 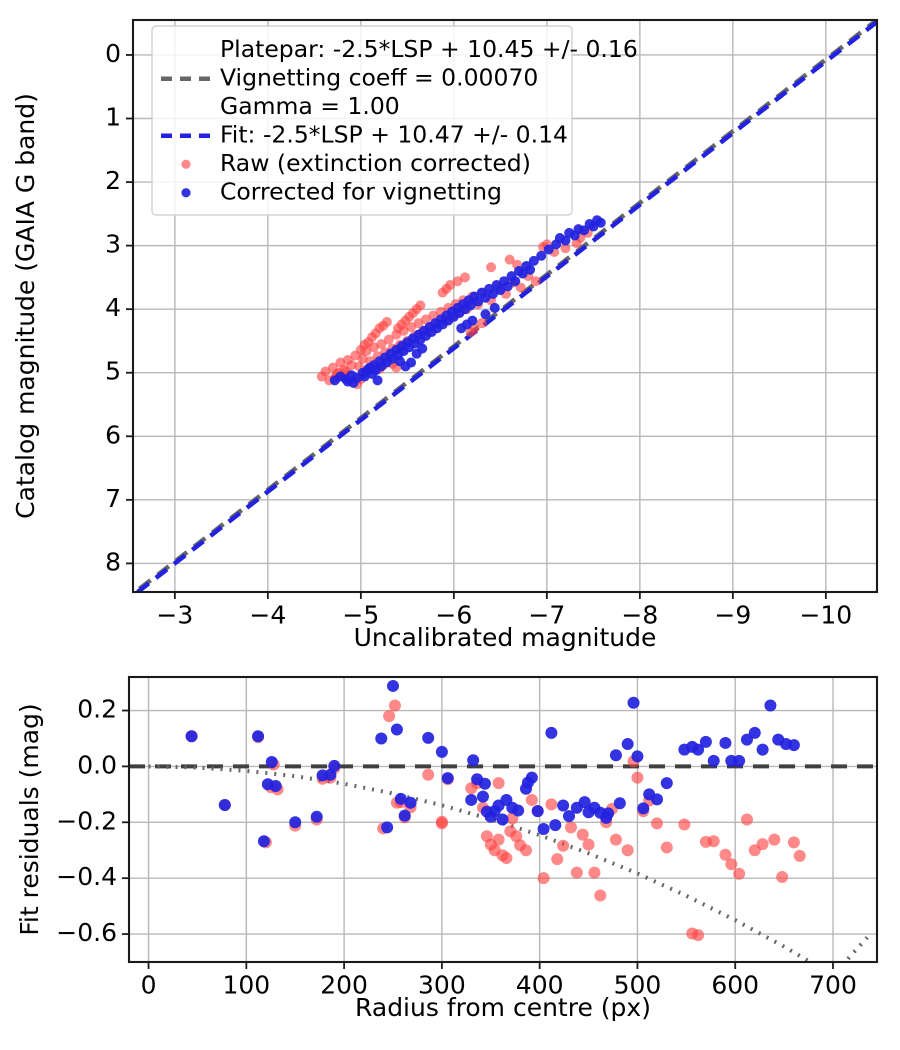 I want to click on y-axis-title: Fit residuals (mag), so click(x=29, y=819).